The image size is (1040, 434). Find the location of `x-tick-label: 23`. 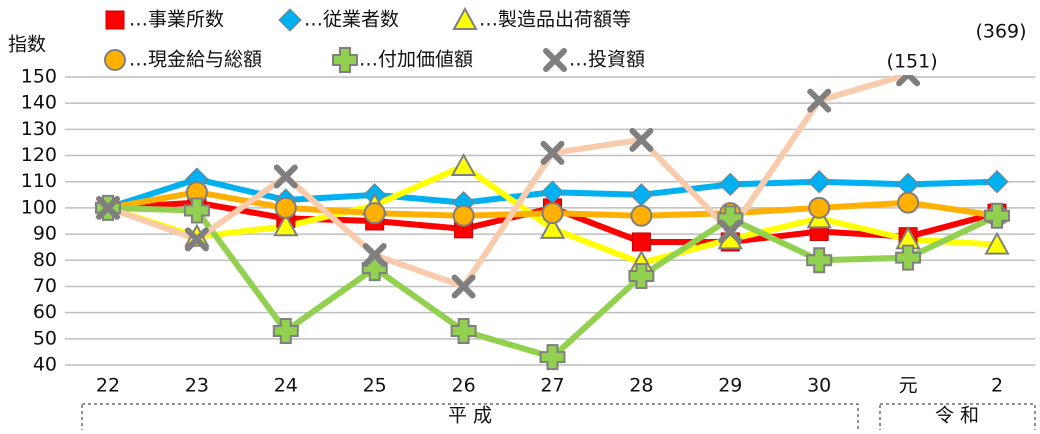

x-tick-label: 23 is located at coordinates (197, 386).